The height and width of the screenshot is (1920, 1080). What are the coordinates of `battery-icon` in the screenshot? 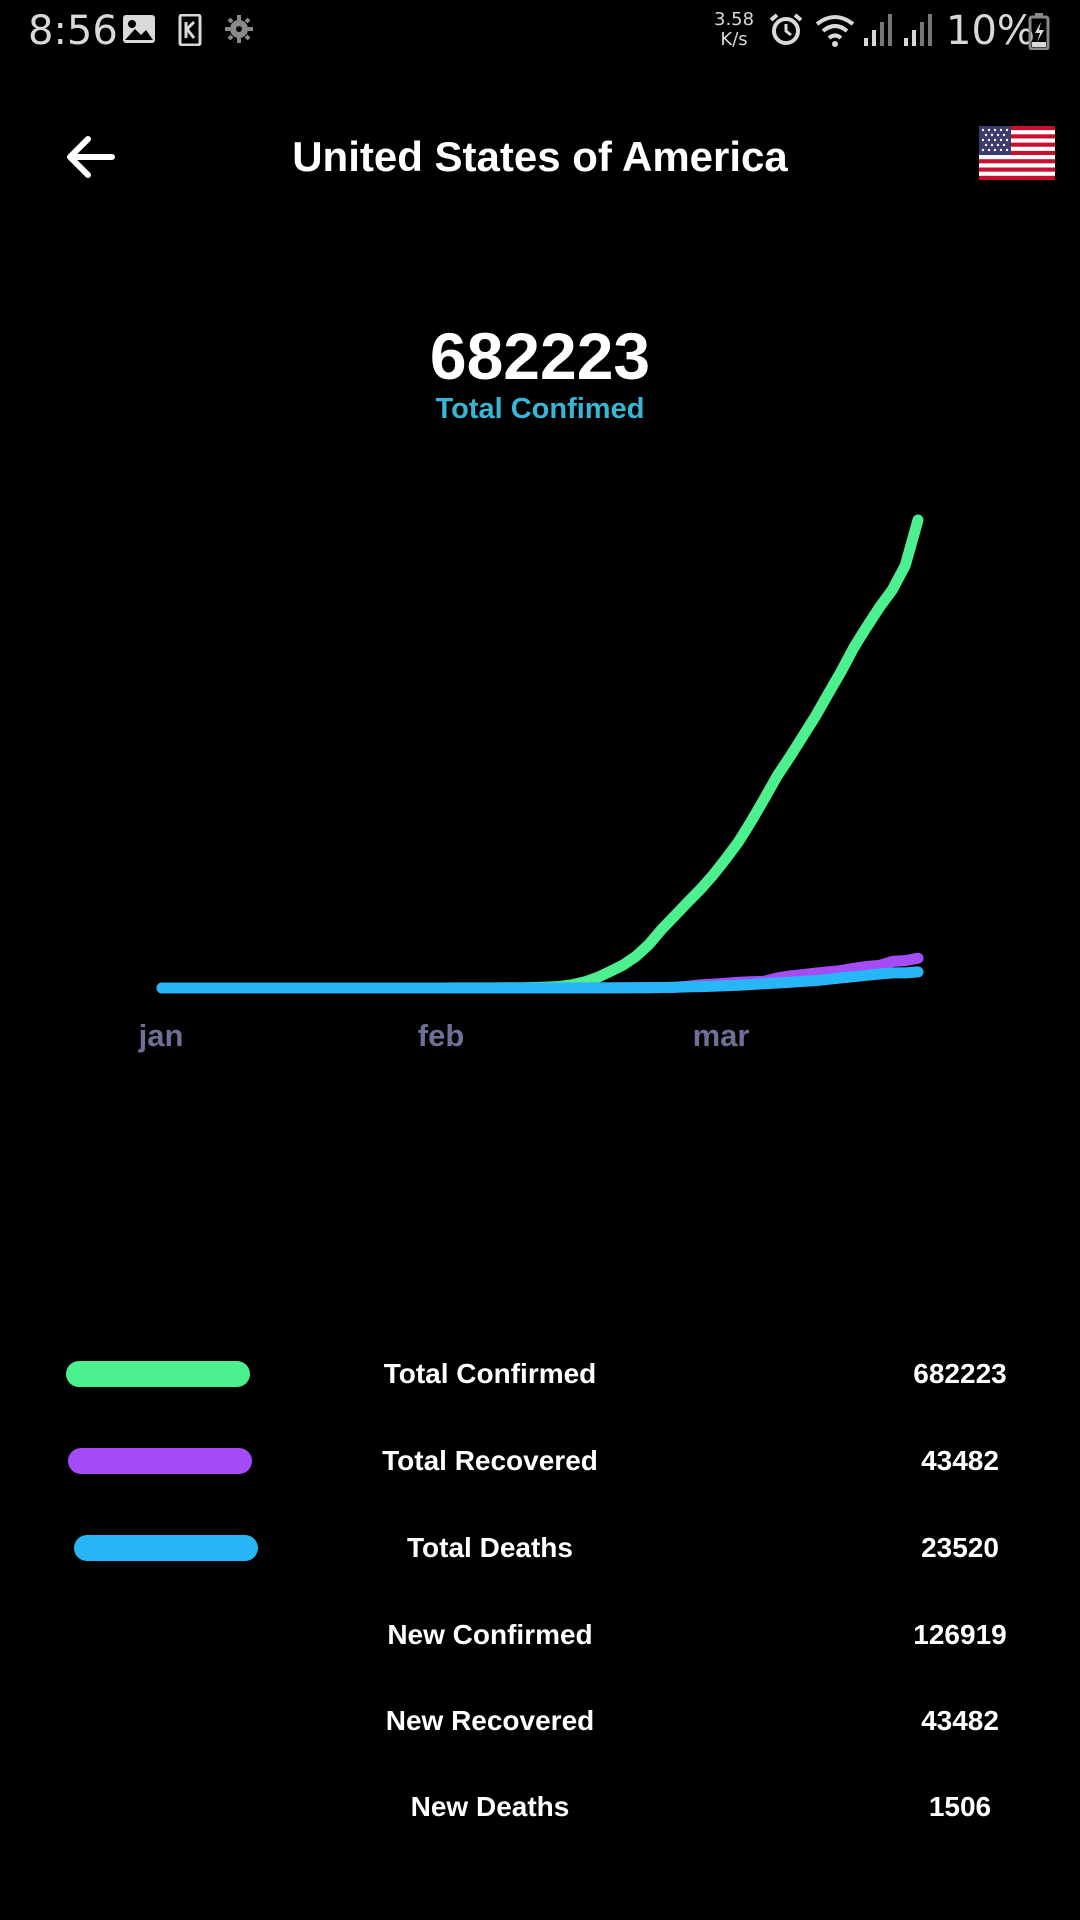 It's located at (1039, 33).